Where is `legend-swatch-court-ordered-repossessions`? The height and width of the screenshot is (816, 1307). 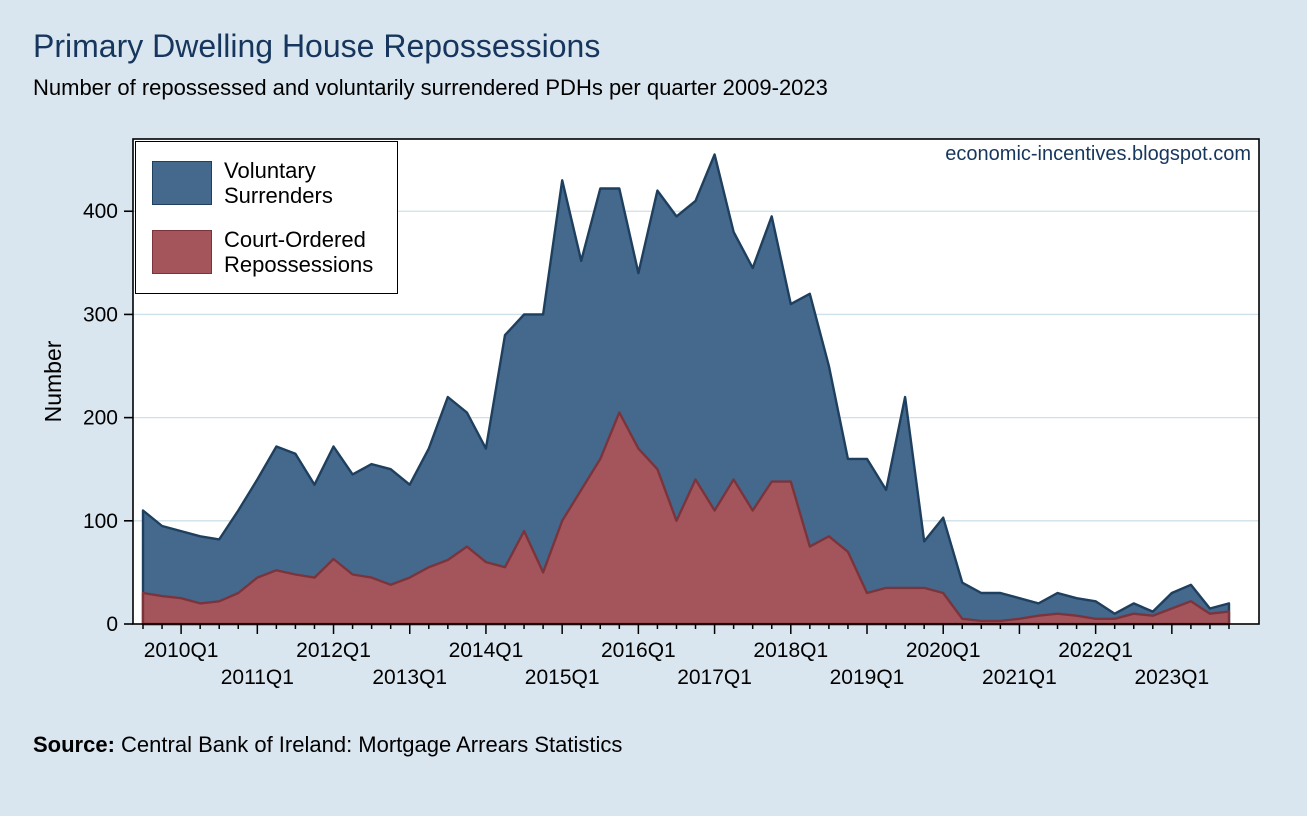 legend-swatch-court-ordered-repossessions is located at coordinates (182, 251).